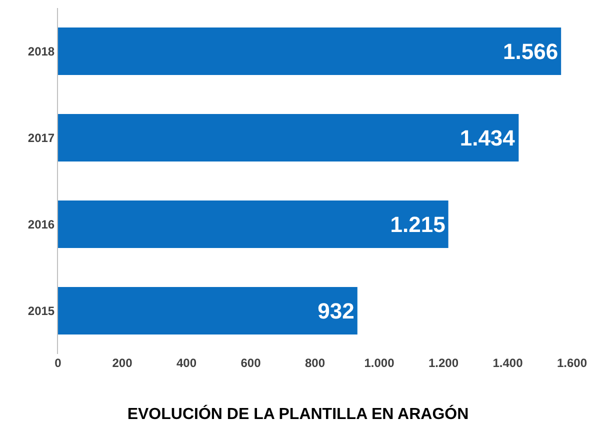 The height and width of the screenshot is (446, 596). I want to click on y-tick-label: 2017, so click(41, 137).